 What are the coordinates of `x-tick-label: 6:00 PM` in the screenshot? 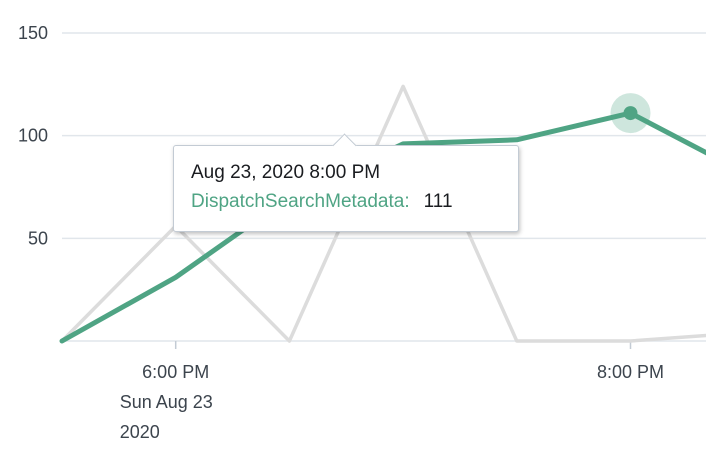 It's located at (175, 372).